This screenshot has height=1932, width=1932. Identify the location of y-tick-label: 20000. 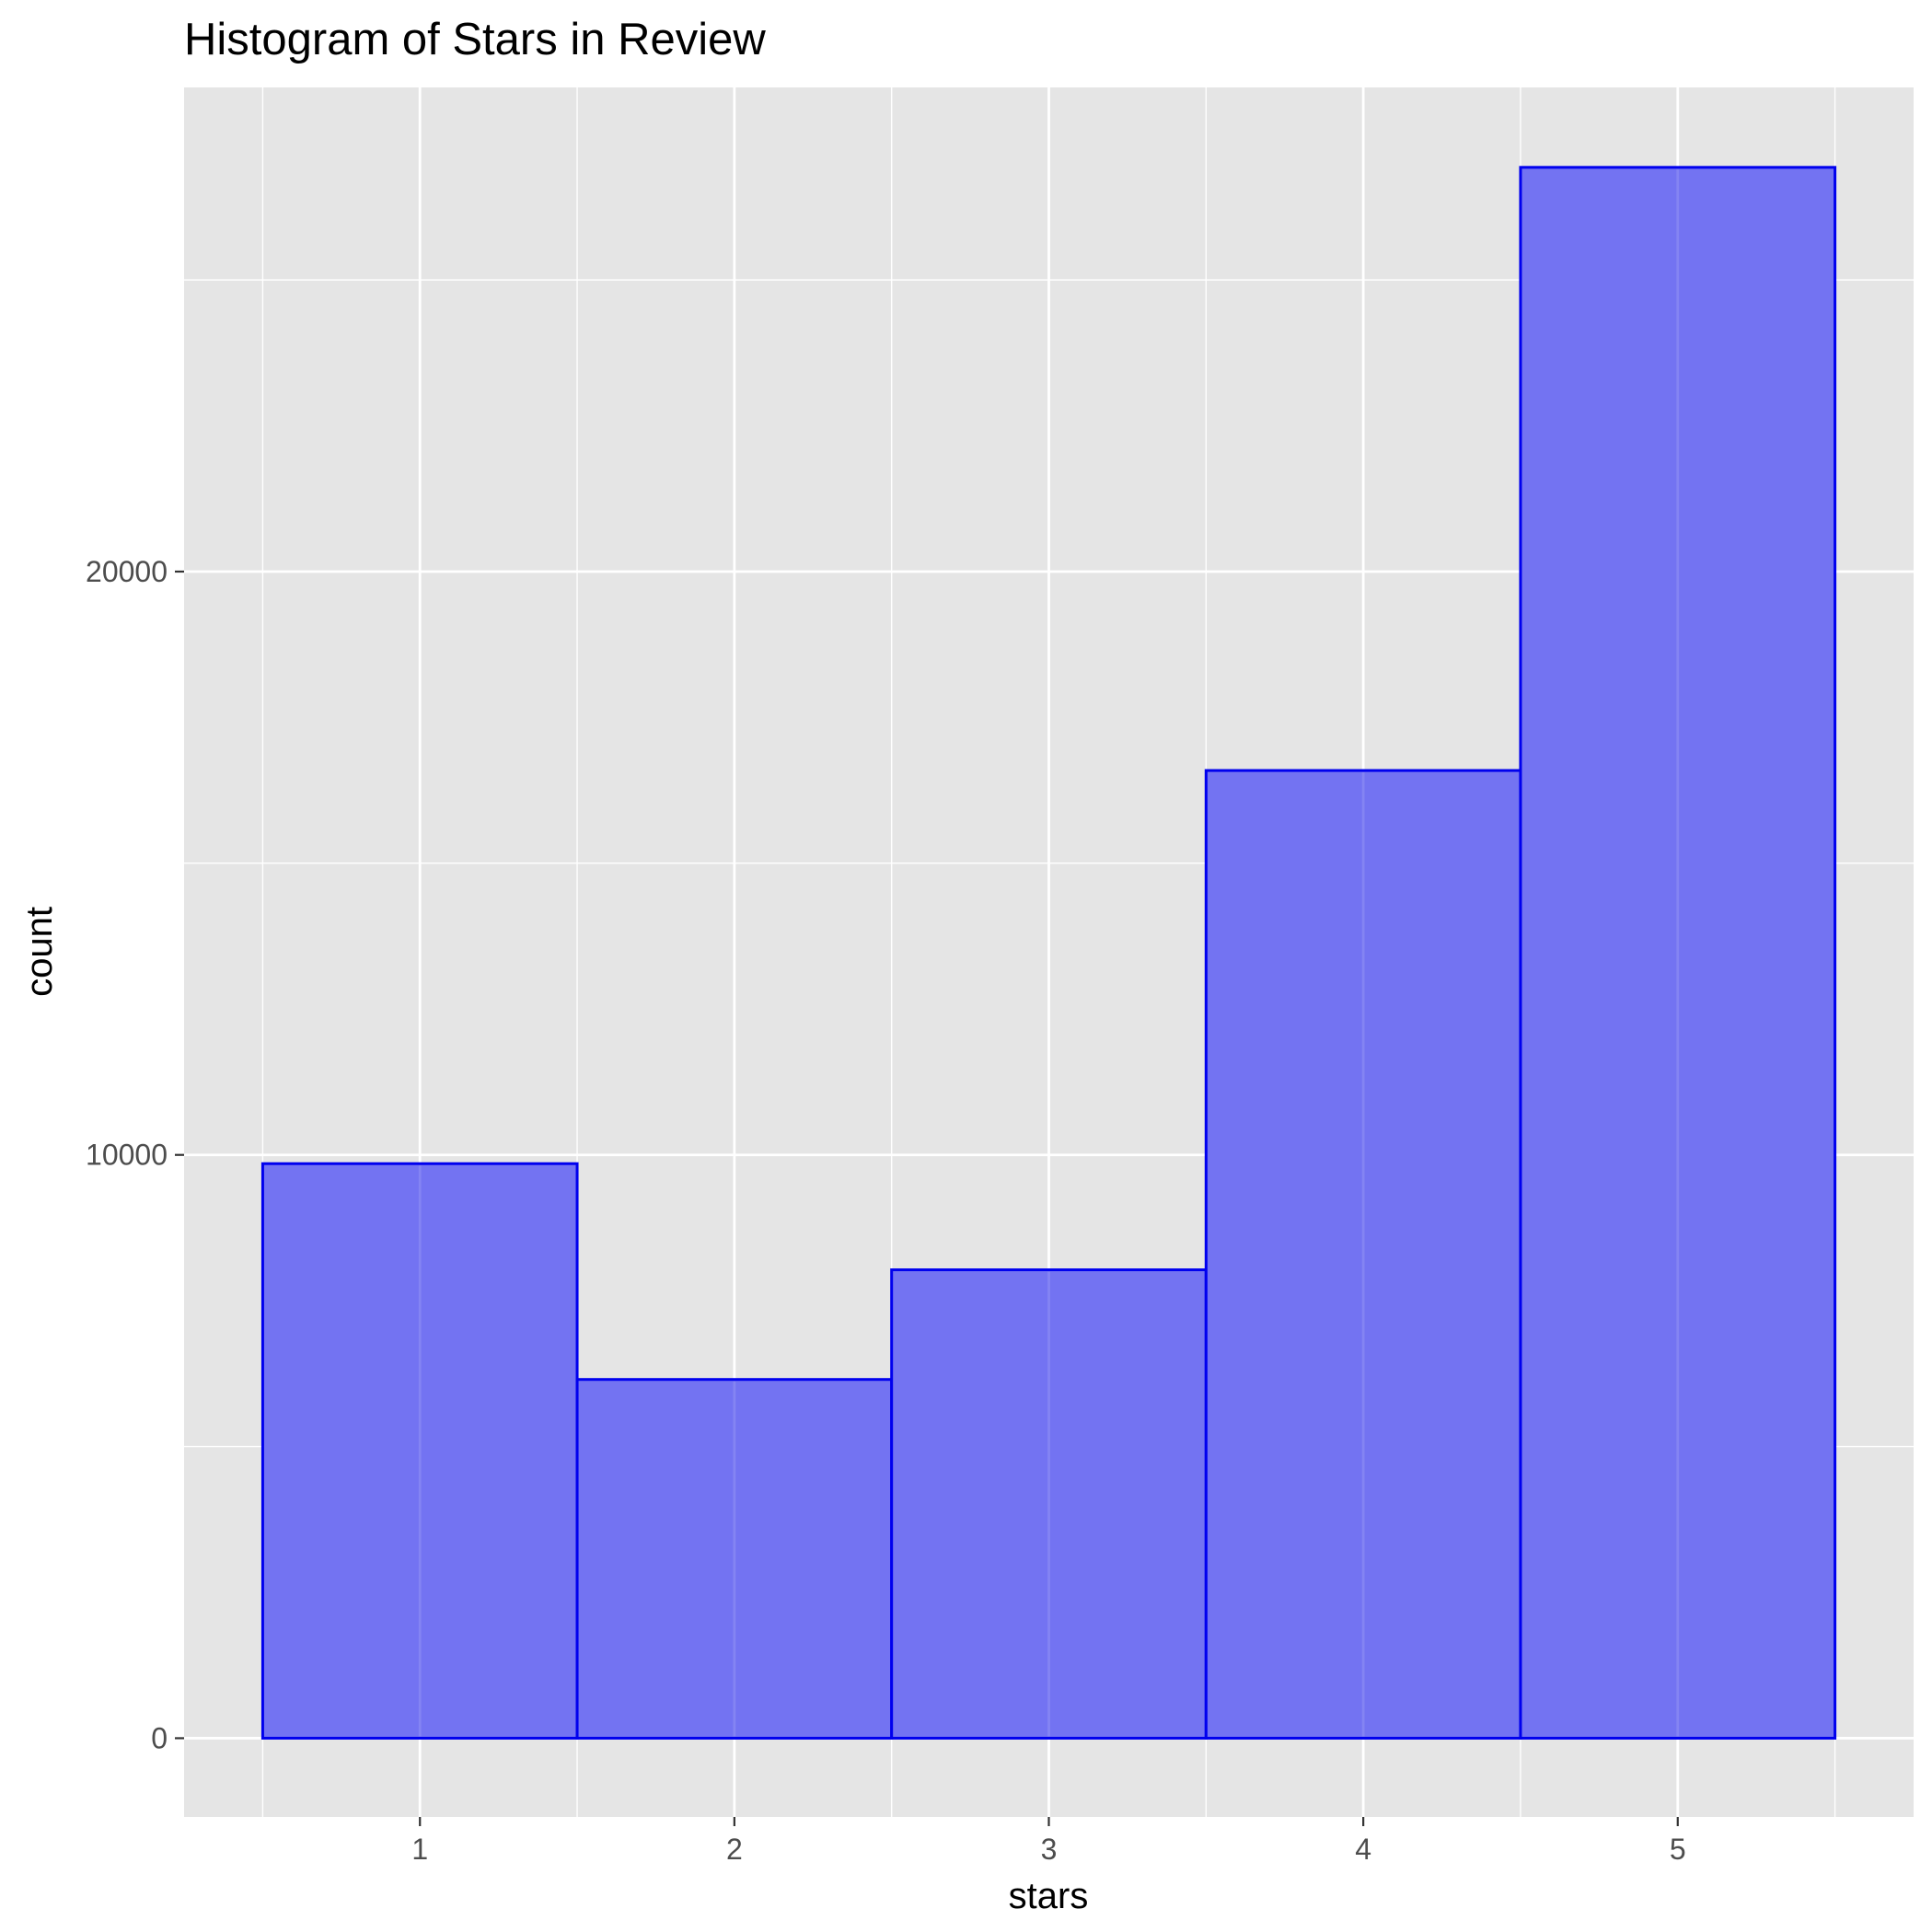
(127, 572).